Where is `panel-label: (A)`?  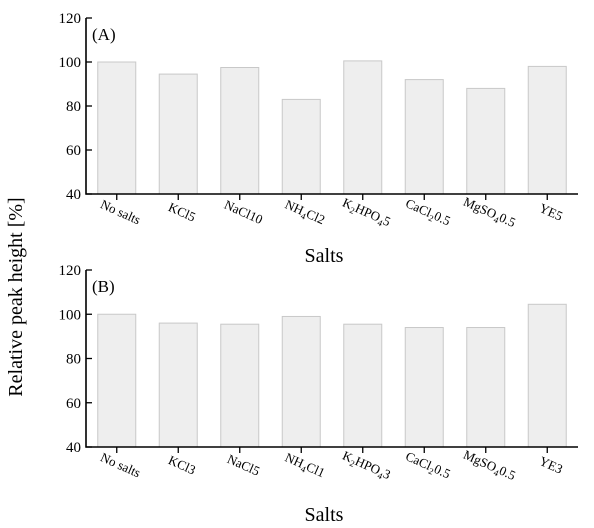
panel-label: (A) is located at coordinates (104, 34).